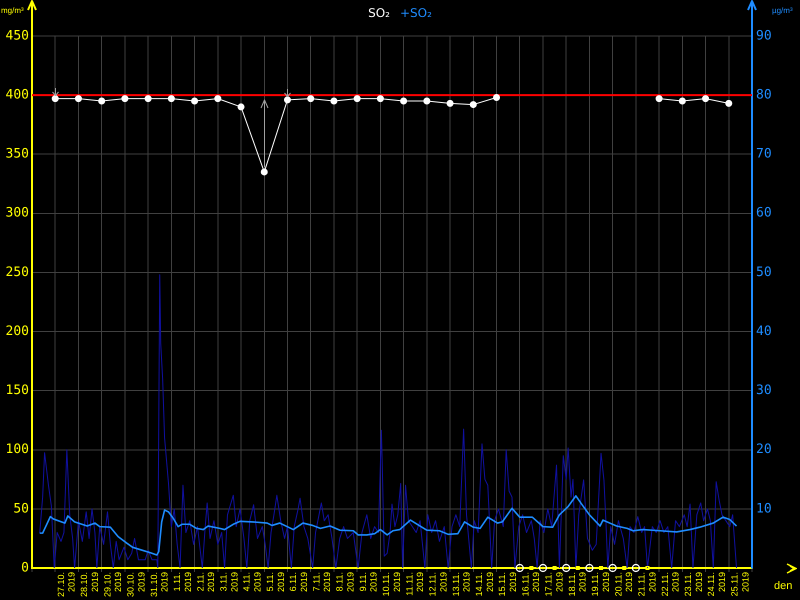  Describe the element at coordinates (764, 508) in the screenshot. I see `y2-tick-label: 10` at that location.